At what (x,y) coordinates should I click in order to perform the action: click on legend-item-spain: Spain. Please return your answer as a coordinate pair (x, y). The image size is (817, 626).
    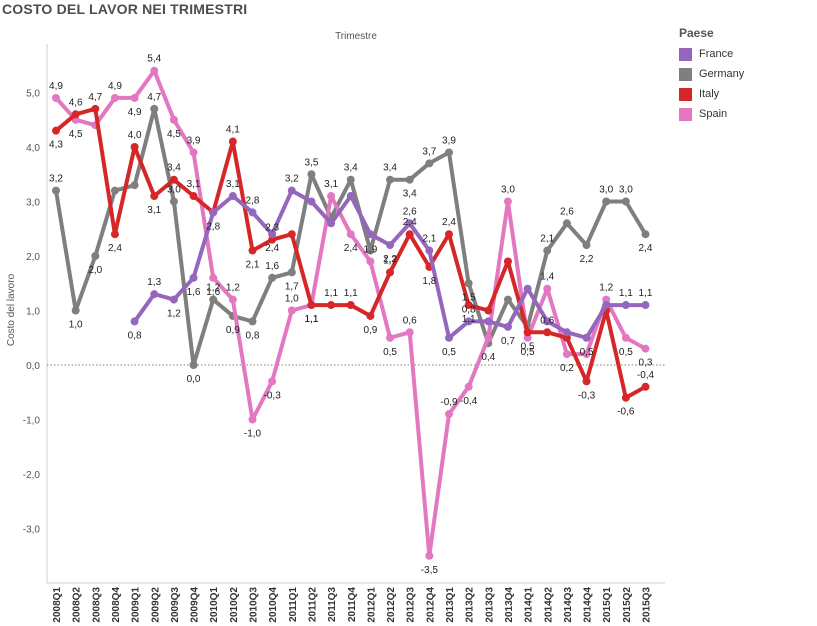
    Looking at the image, I should click on (711, 114).